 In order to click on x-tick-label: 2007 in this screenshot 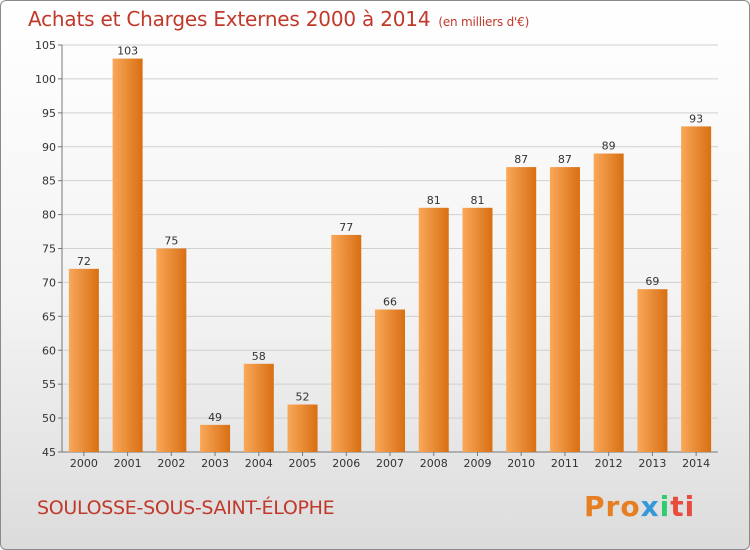, I will do `click(390, 463)`.